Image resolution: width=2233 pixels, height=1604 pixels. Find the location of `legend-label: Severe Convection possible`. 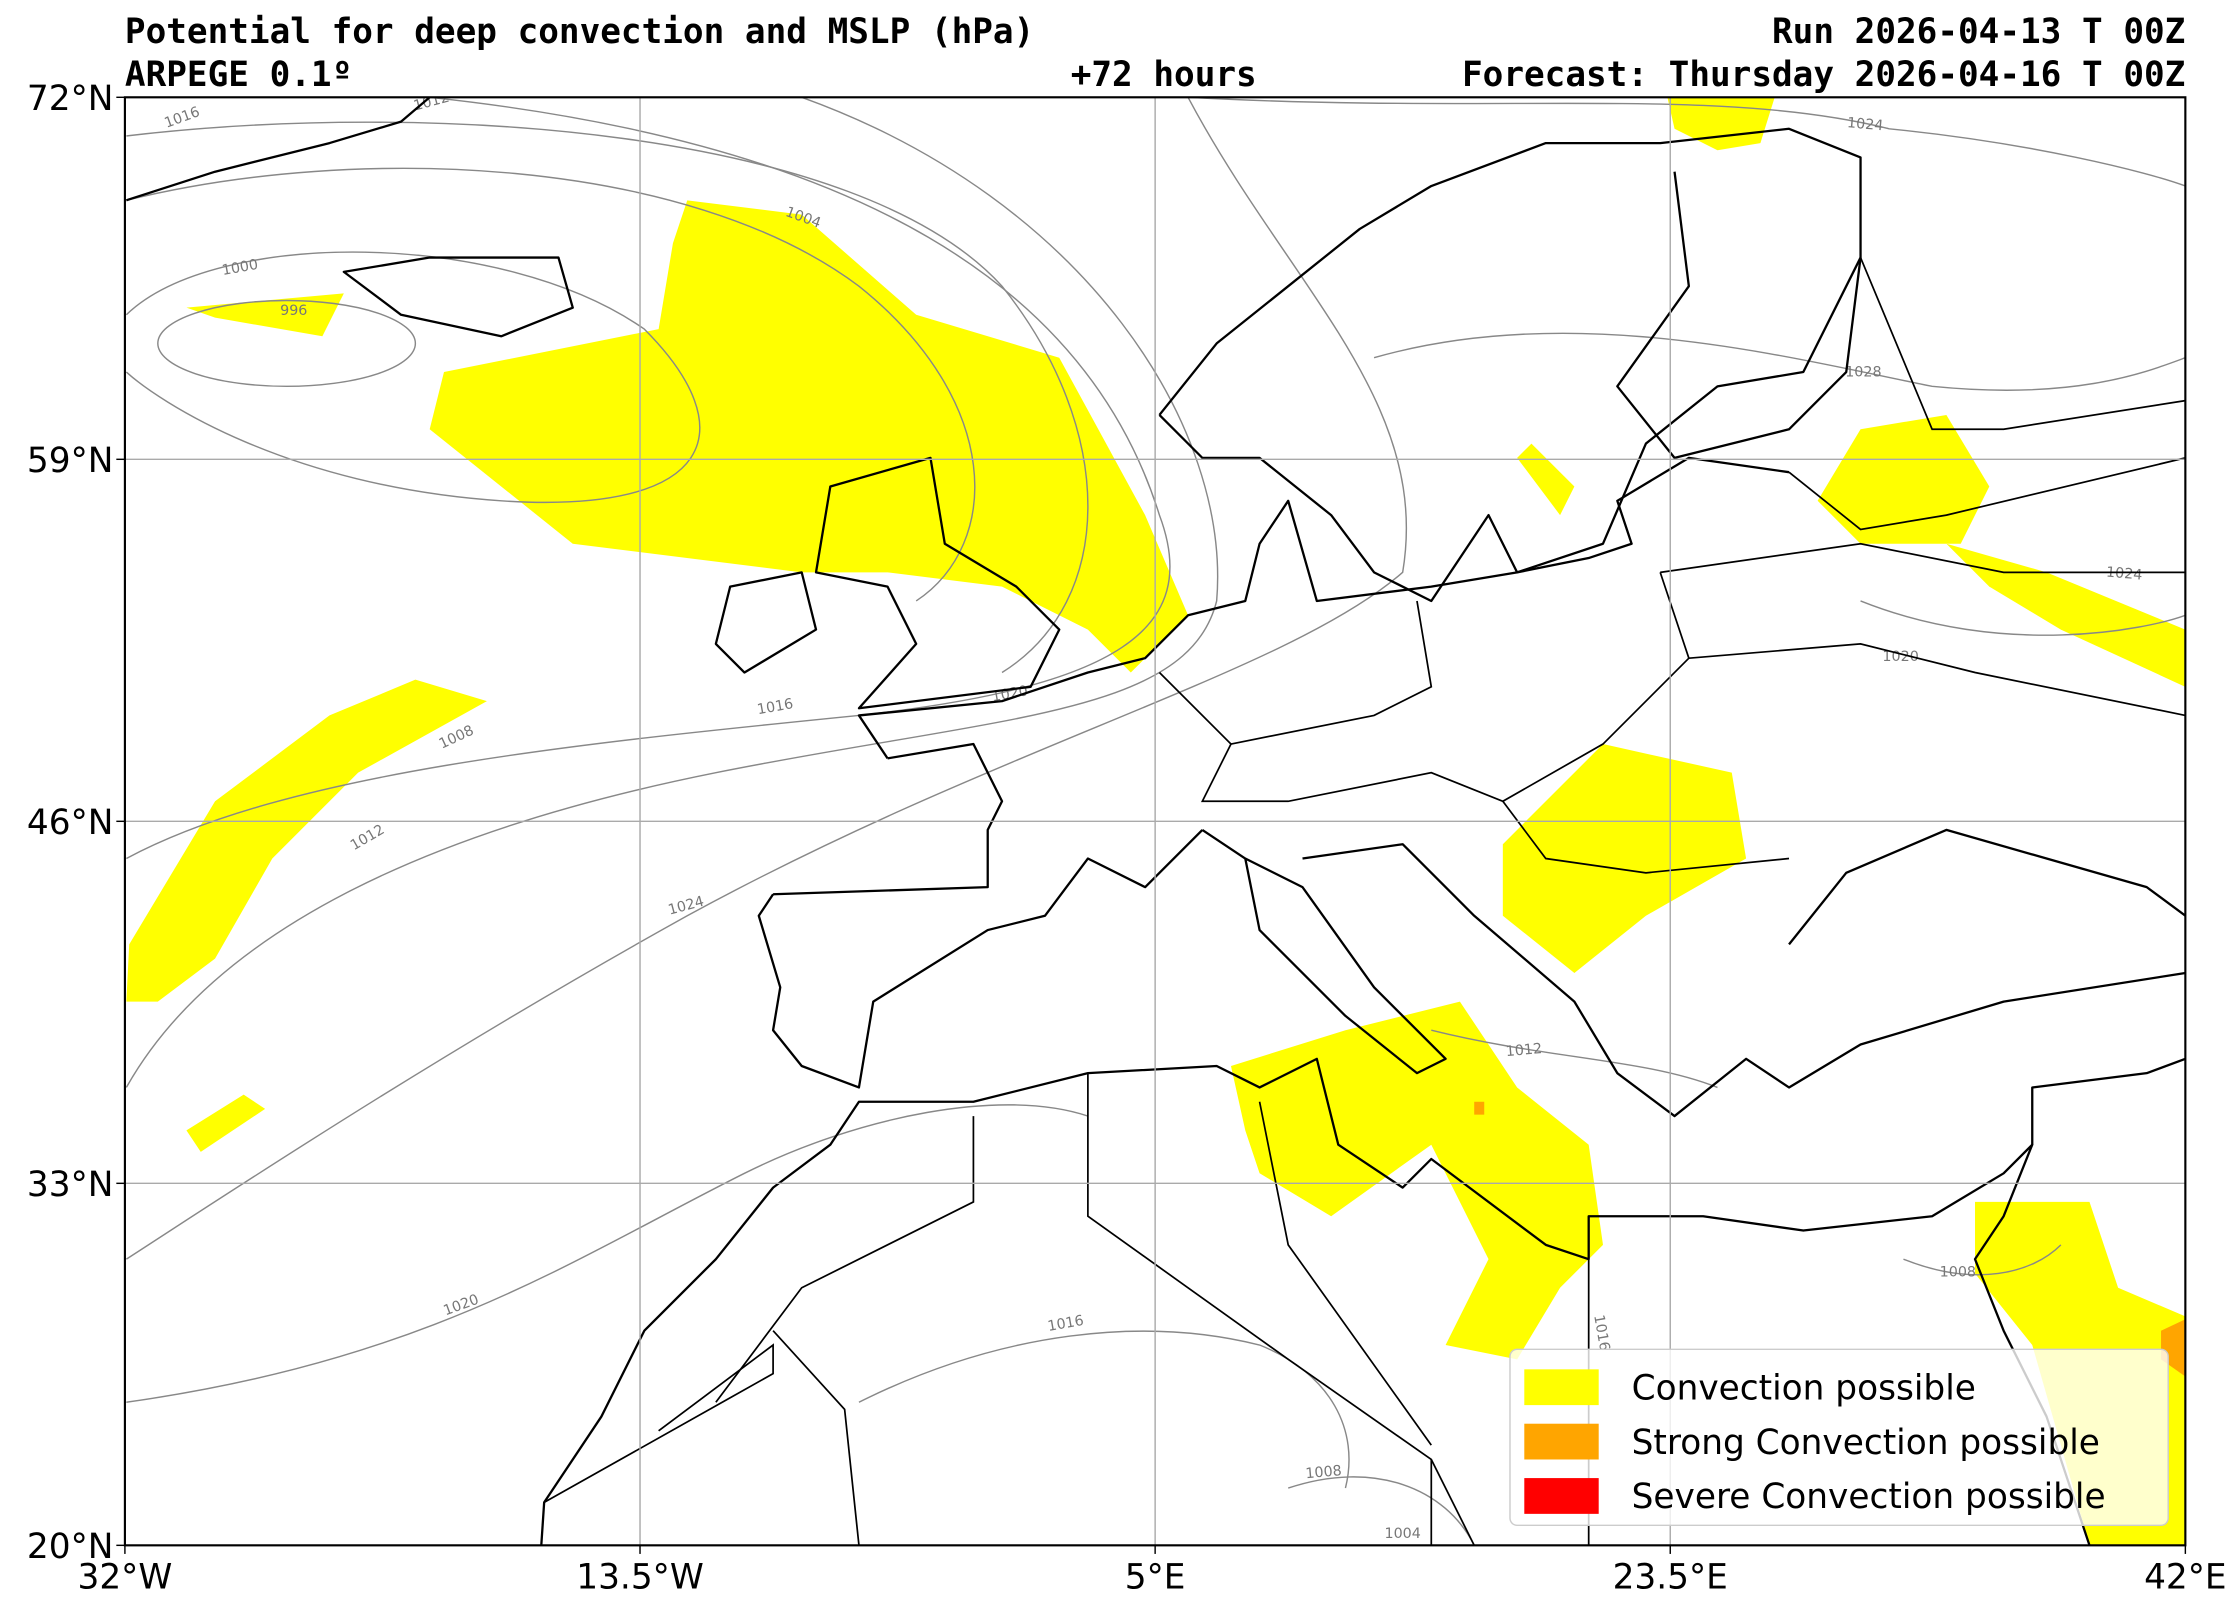

legend-label: Severe Convection possible is located at coordinates (1869, 1497).